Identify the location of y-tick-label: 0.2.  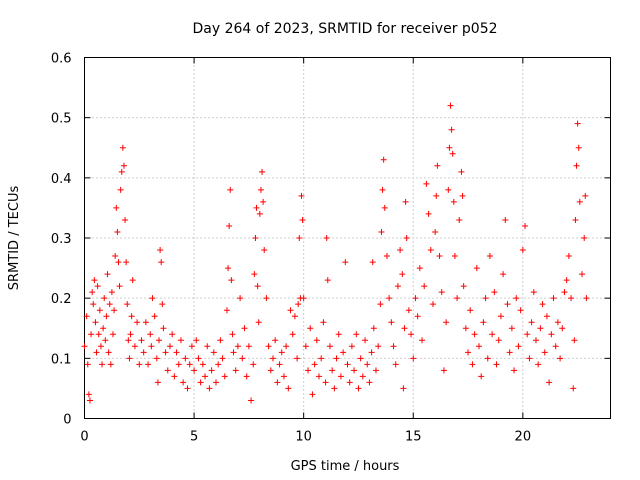
(61, 299).